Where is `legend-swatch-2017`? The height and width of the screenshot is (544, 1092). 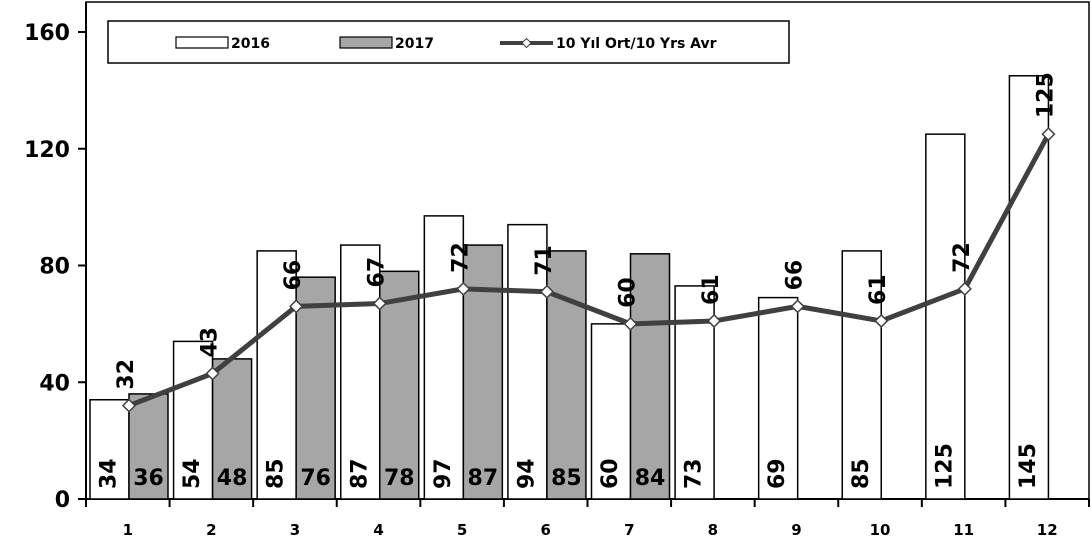 legend-swatch-2017 is located at coordinates (366, 42).